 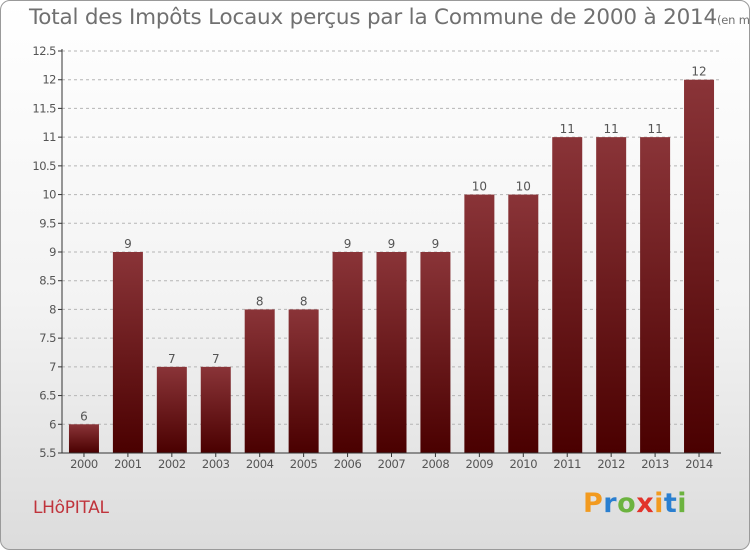 I want to click on logo-letter: r, so click(x=610, y=503).